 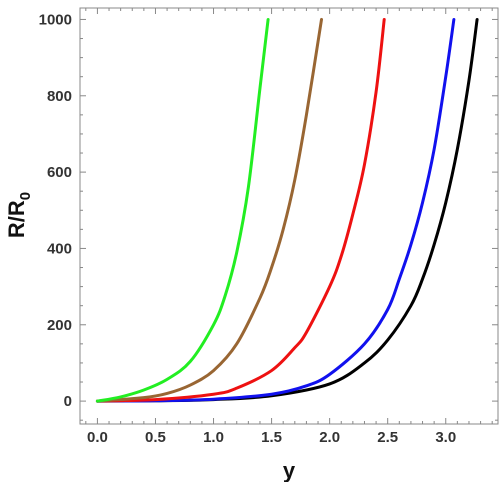 What do you see at coordinates (59, 325) in the screenshot?
I see `y-tick-label: 200` at bounding box center [59, 325].